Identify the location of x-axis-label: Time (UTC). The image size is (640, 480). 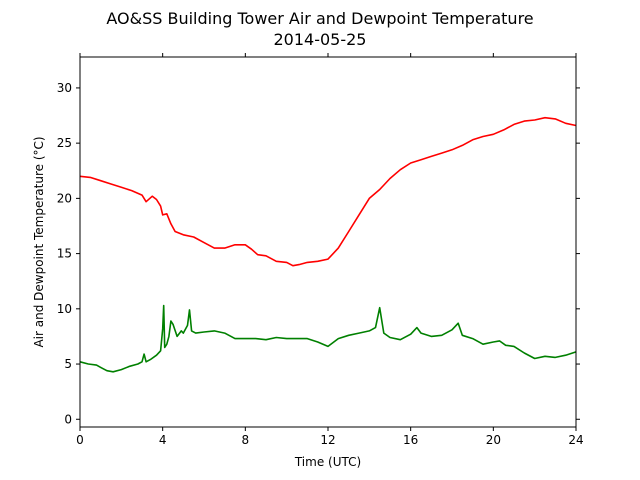
(327, 462).